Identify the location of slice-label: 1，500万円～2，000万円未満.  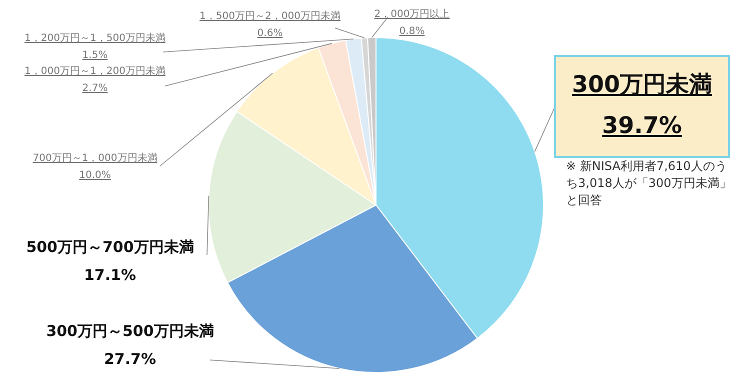
(270, 17).